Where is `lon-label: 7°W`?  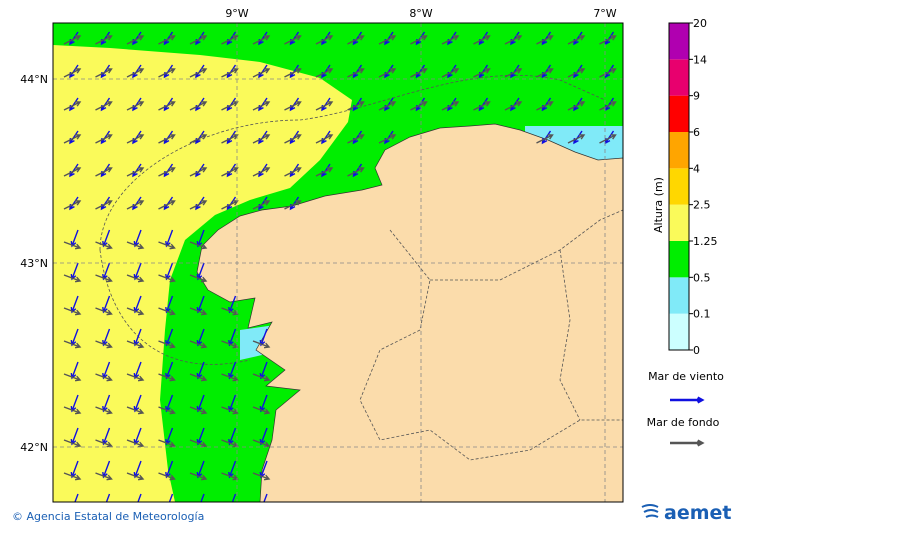
lon-label: 7°W is located at coordinates (604, 13).